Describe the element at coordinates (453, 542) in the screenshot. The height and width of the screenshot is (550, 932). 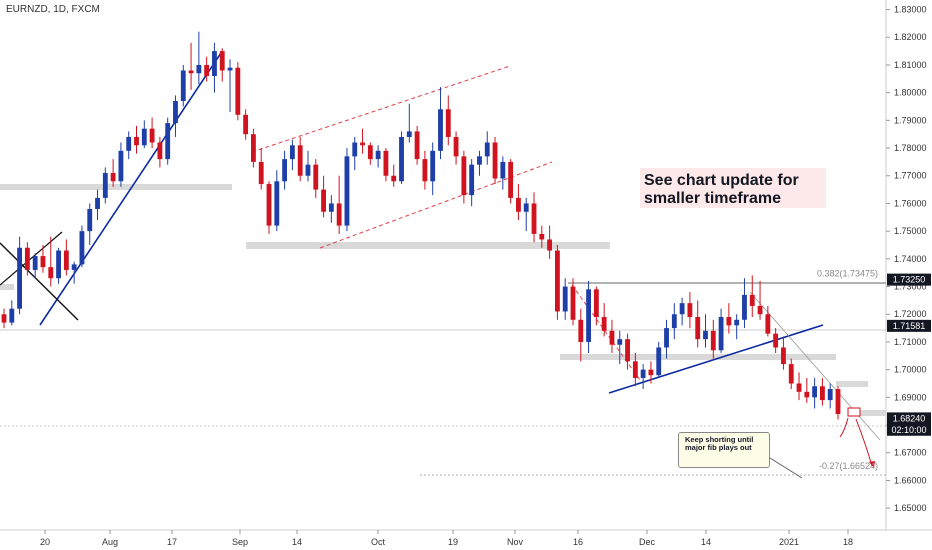
I see `x-tick-label: 19` at that location.